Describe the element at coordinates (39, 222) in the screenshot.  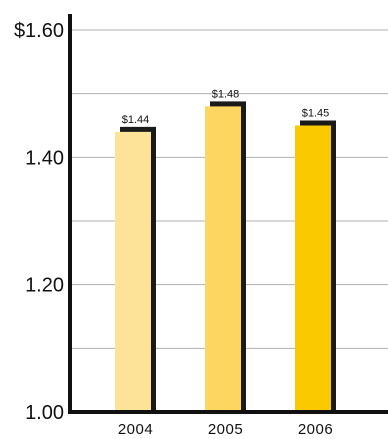
I see `y-tick-labels: 1.00 1.20 1.40 $1.60` at that location.